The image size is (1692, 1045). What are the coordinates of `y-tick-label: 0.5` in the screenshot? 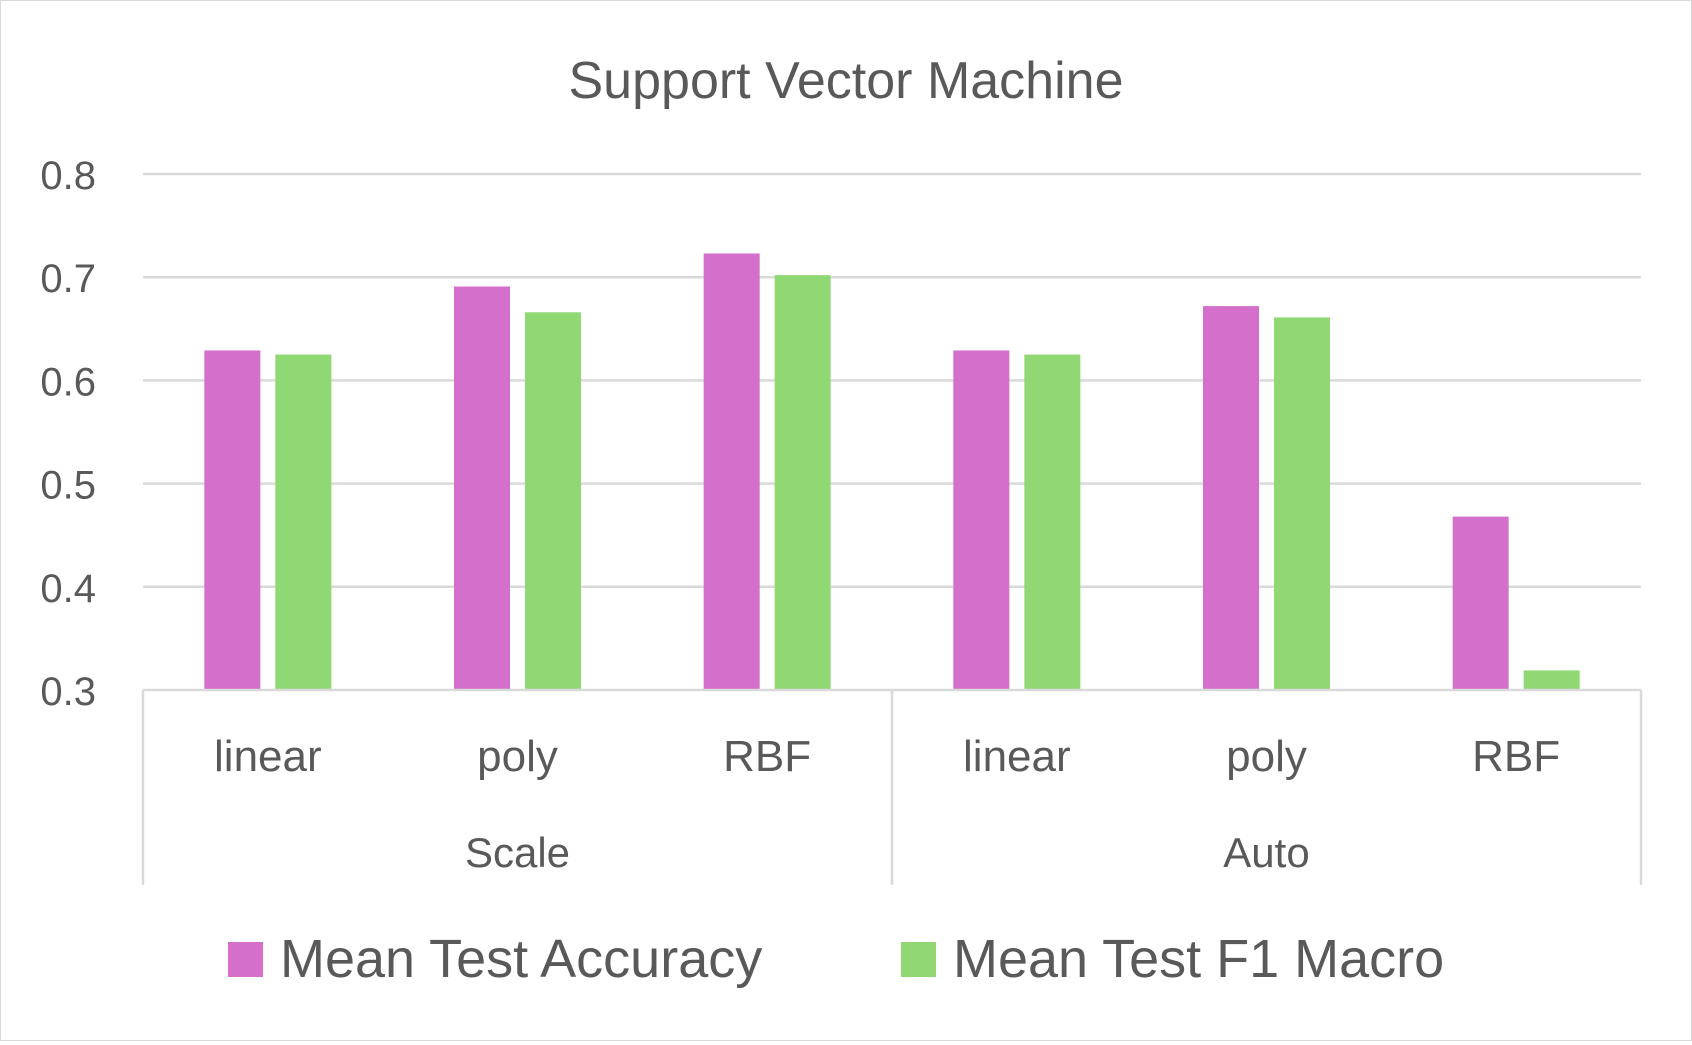 It's located at (68, 486).